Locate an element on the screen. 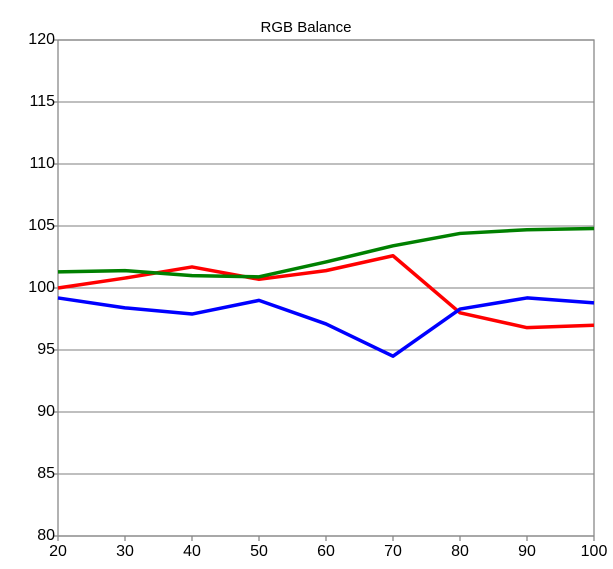  x-tick-label: 40 is located at coordinates (192, 551).